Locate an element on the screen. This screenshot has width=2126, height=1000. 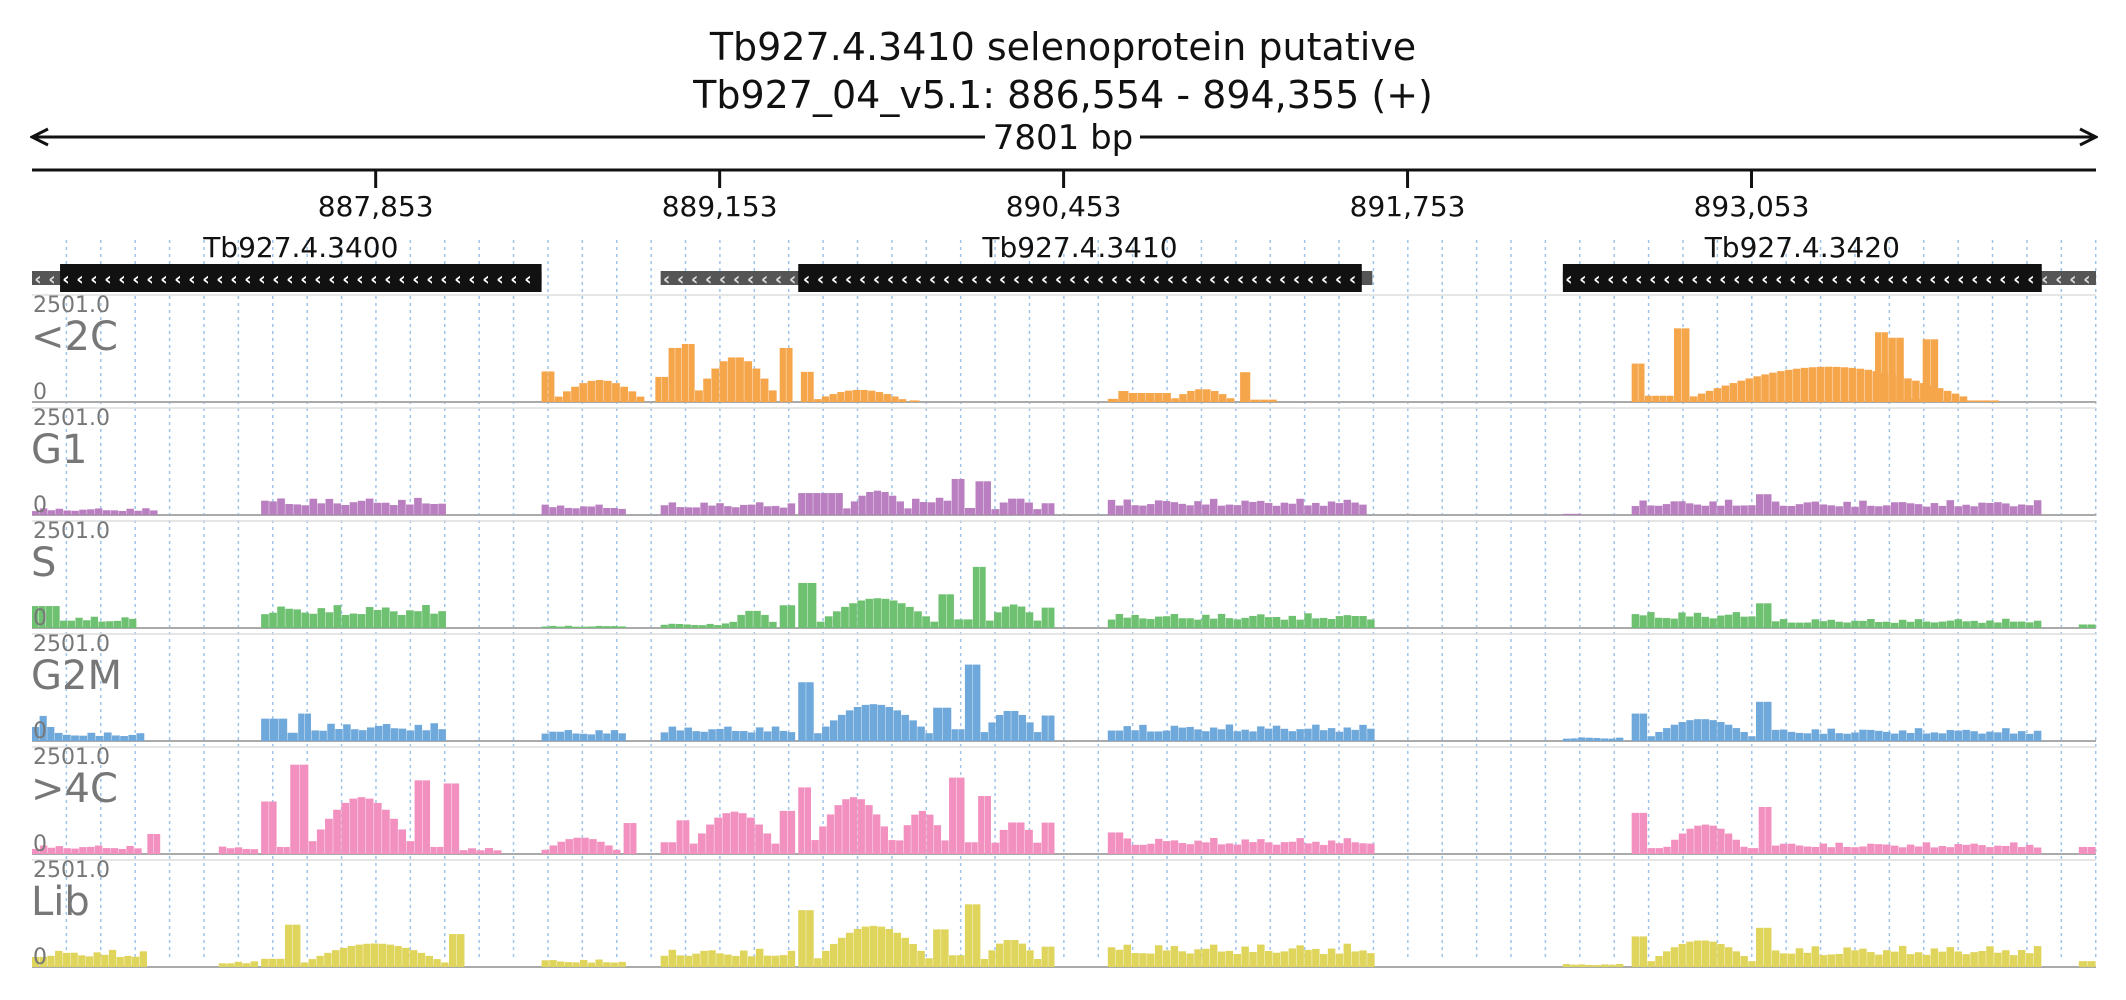
track-scale-max: 2501.0 is located at coordinates (71, 531).